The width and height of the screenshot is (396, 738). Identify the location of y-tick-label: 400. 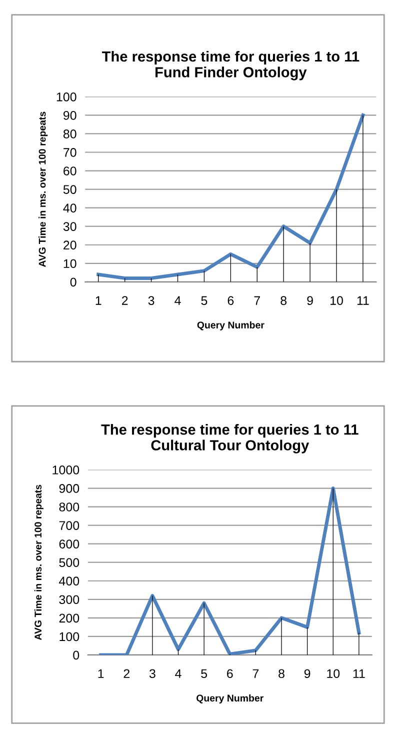
(69, 581).